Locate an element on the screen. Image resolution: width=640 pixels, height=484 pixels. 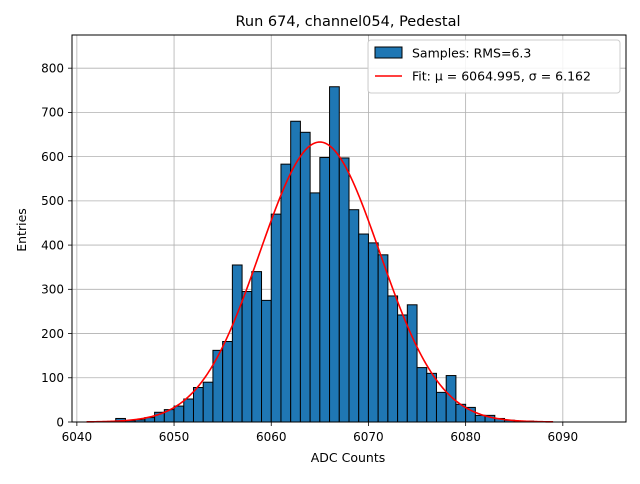
legend-label-histogram: Samples: RMS=6.3 is located at coordinates (471, 53).